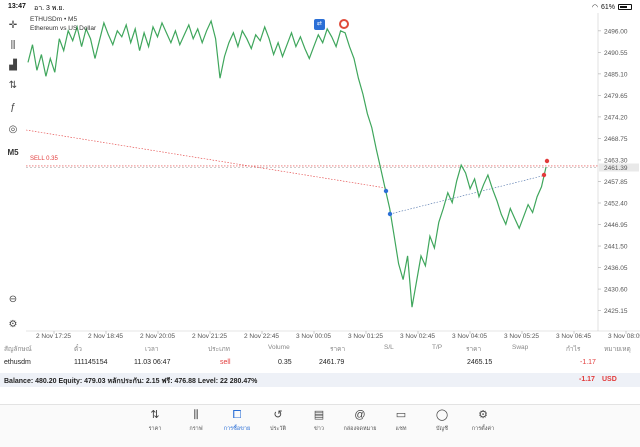  I want to click on tab-news: ▤ ข่าว, so click(319, 421).